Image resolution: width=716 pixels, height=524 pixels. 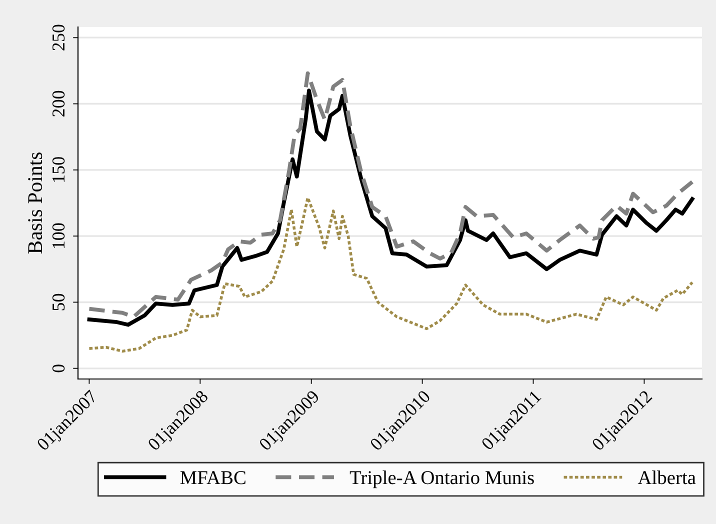 I want to click on legend-label: MFABC, so click(x=213, y=477).